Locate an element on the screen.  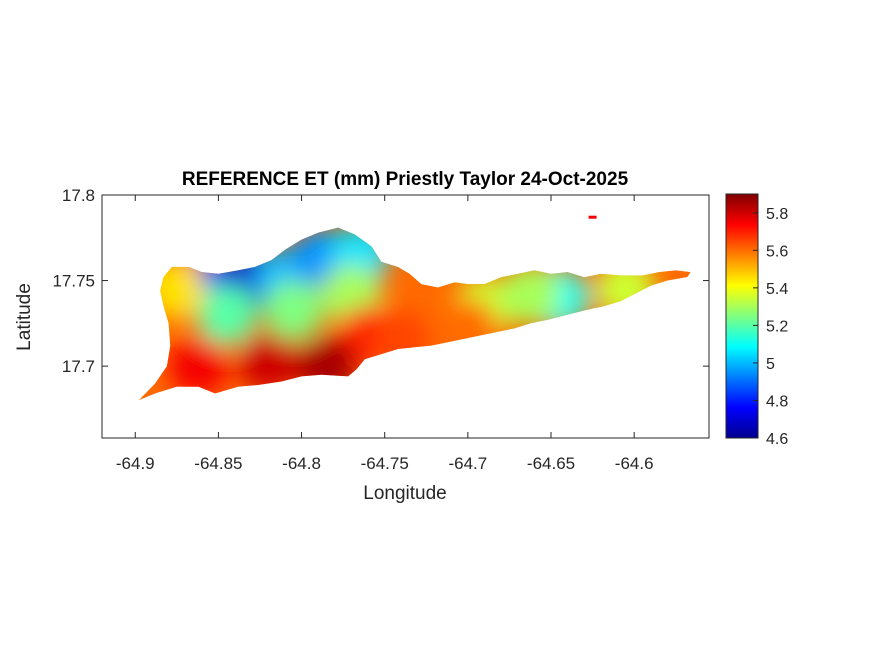
x-tick-label: -64.7 is located at coordinates (467, 463).